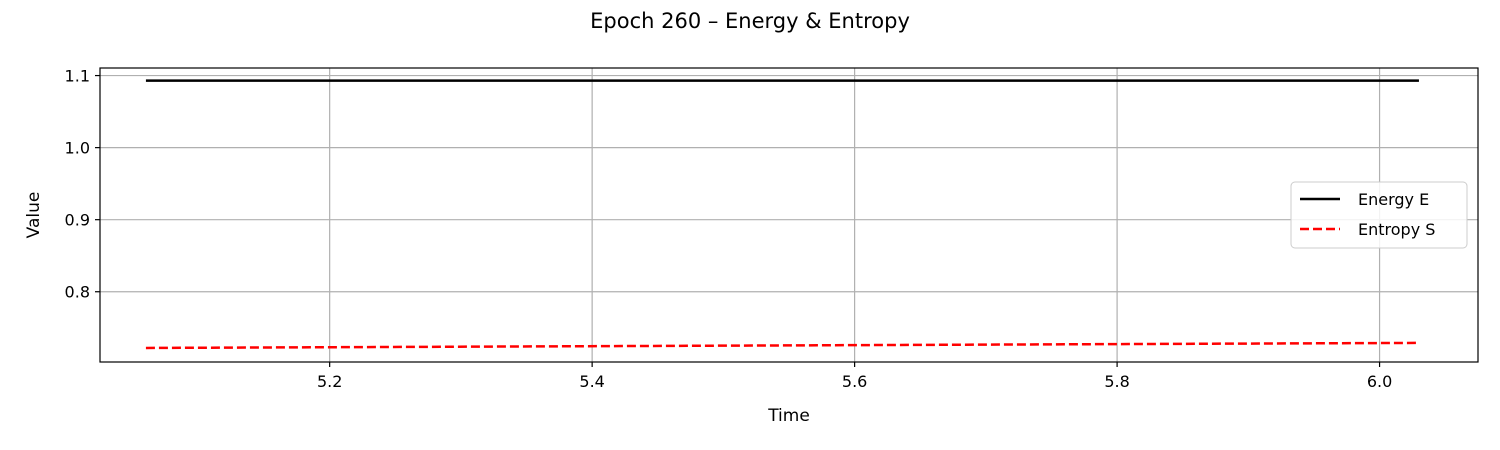 The width and height of the screenshot is (1500, 450). What do you see at coordinates (854, 381) in the screenshot?
I see `x-tick-label: 5.6` at bounding box center [854, 381].